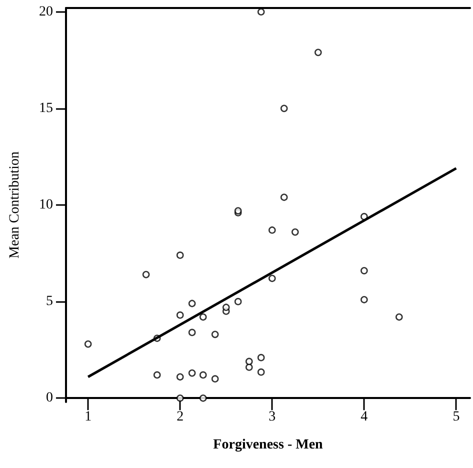 The width and height of the screenshot is (473, 468). I want to click on y-tick-label: 20, so click(46, 12).